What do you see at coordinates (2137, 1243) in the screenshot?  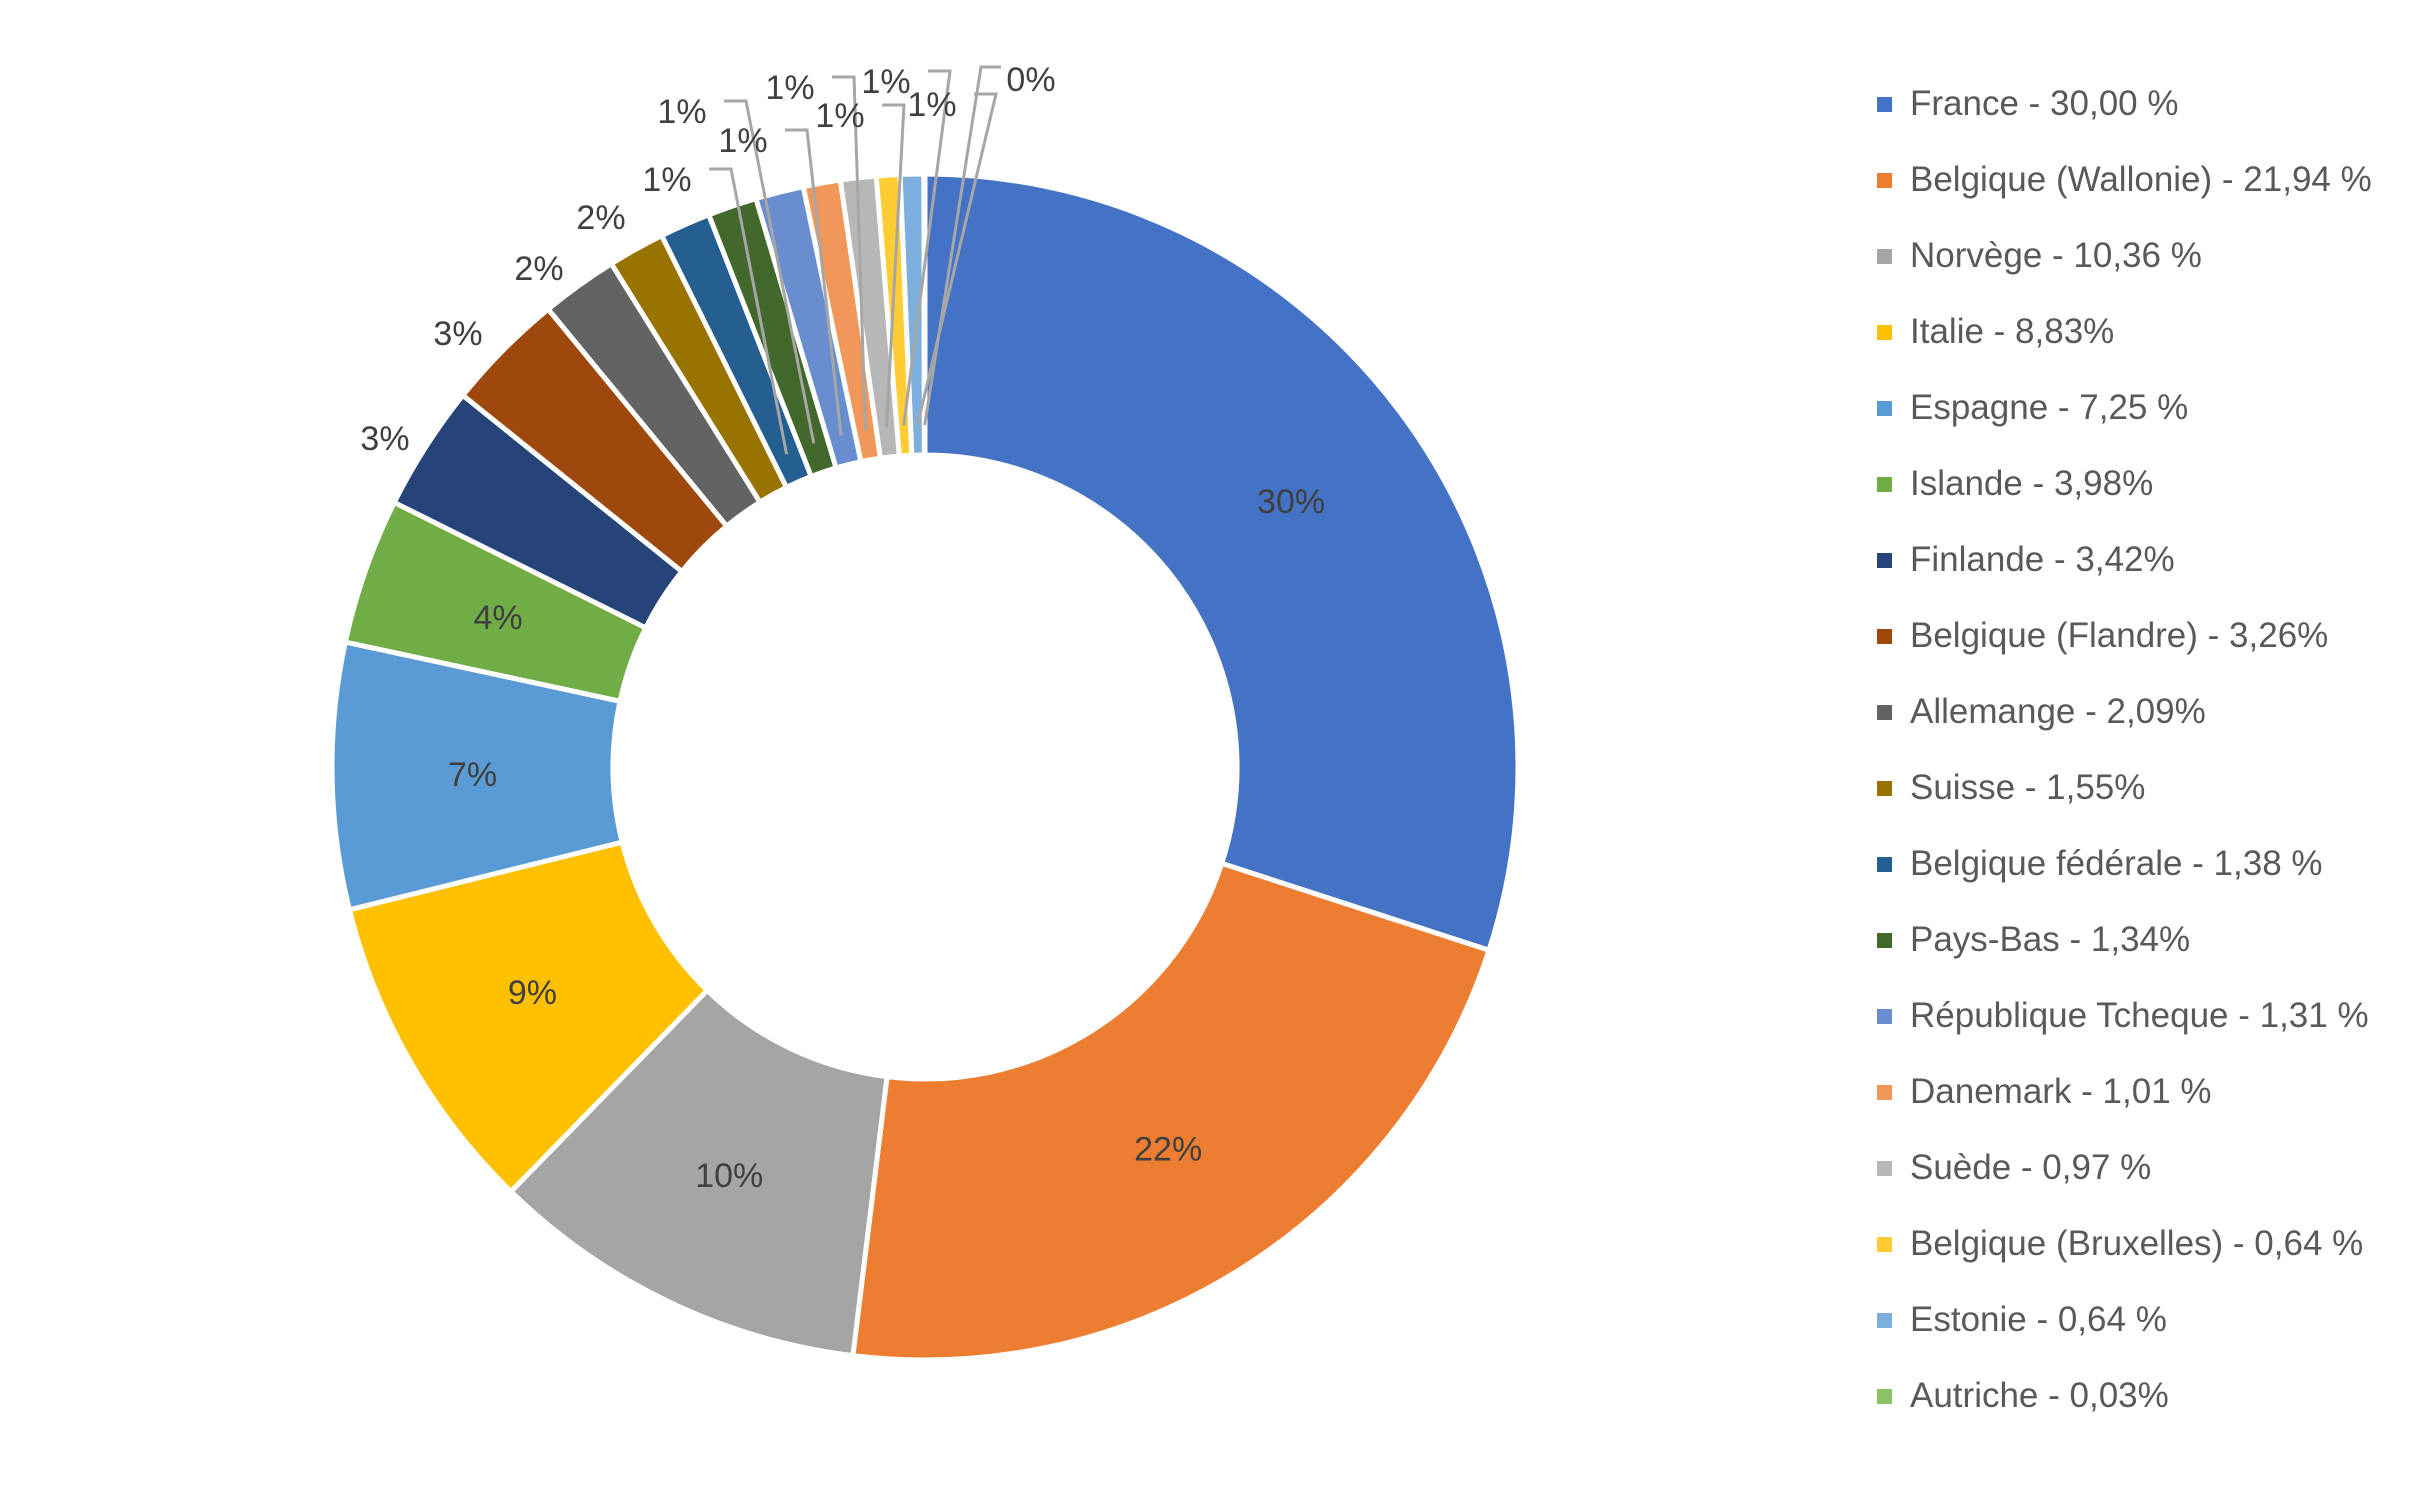 I see `legend-label: Belgique (Bruxelles) - 0,64 %` at bounding box center [2137, 1243].